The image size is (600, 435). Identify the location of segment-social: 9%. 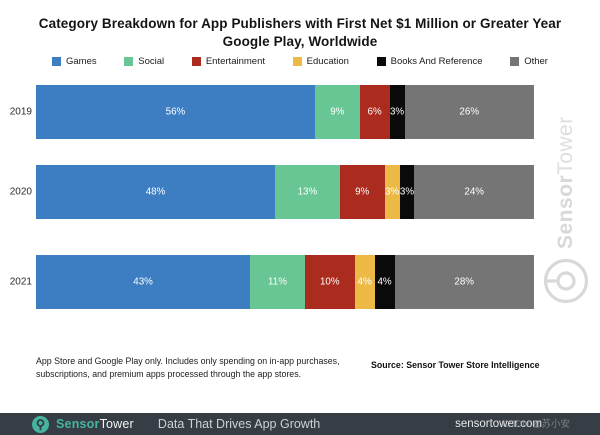
(337, 112).